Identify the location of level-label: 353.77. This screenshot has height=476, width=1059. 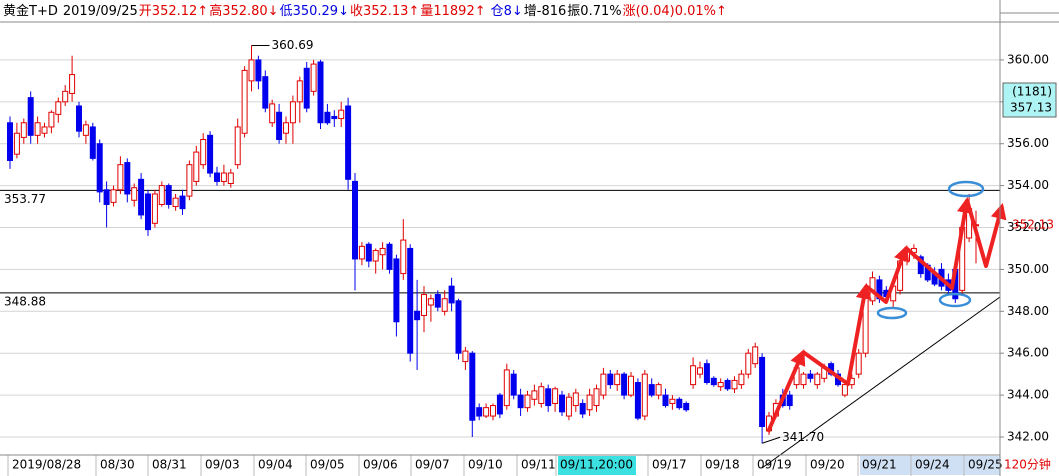
(25, 199).